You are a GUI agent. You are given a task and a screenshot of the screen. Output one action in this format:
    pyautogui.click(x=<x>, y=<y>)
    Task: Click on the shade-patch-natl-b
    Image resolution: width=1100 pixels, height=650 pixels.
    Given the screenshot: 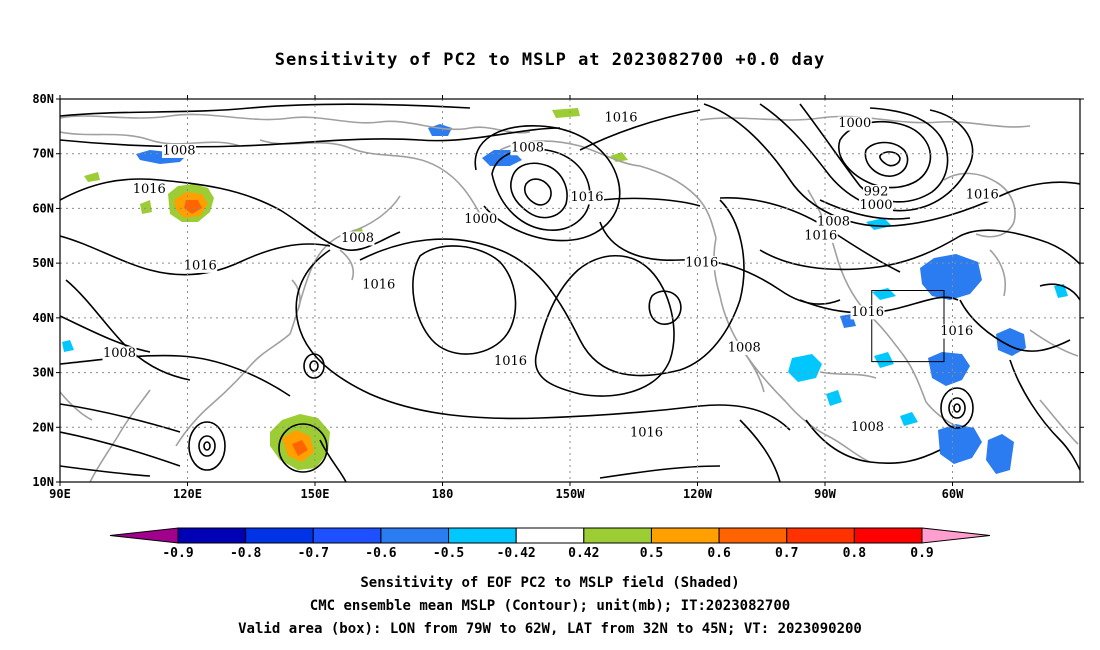 What is the action you would take?
    pyautogui.click(x=884, y=294)
    